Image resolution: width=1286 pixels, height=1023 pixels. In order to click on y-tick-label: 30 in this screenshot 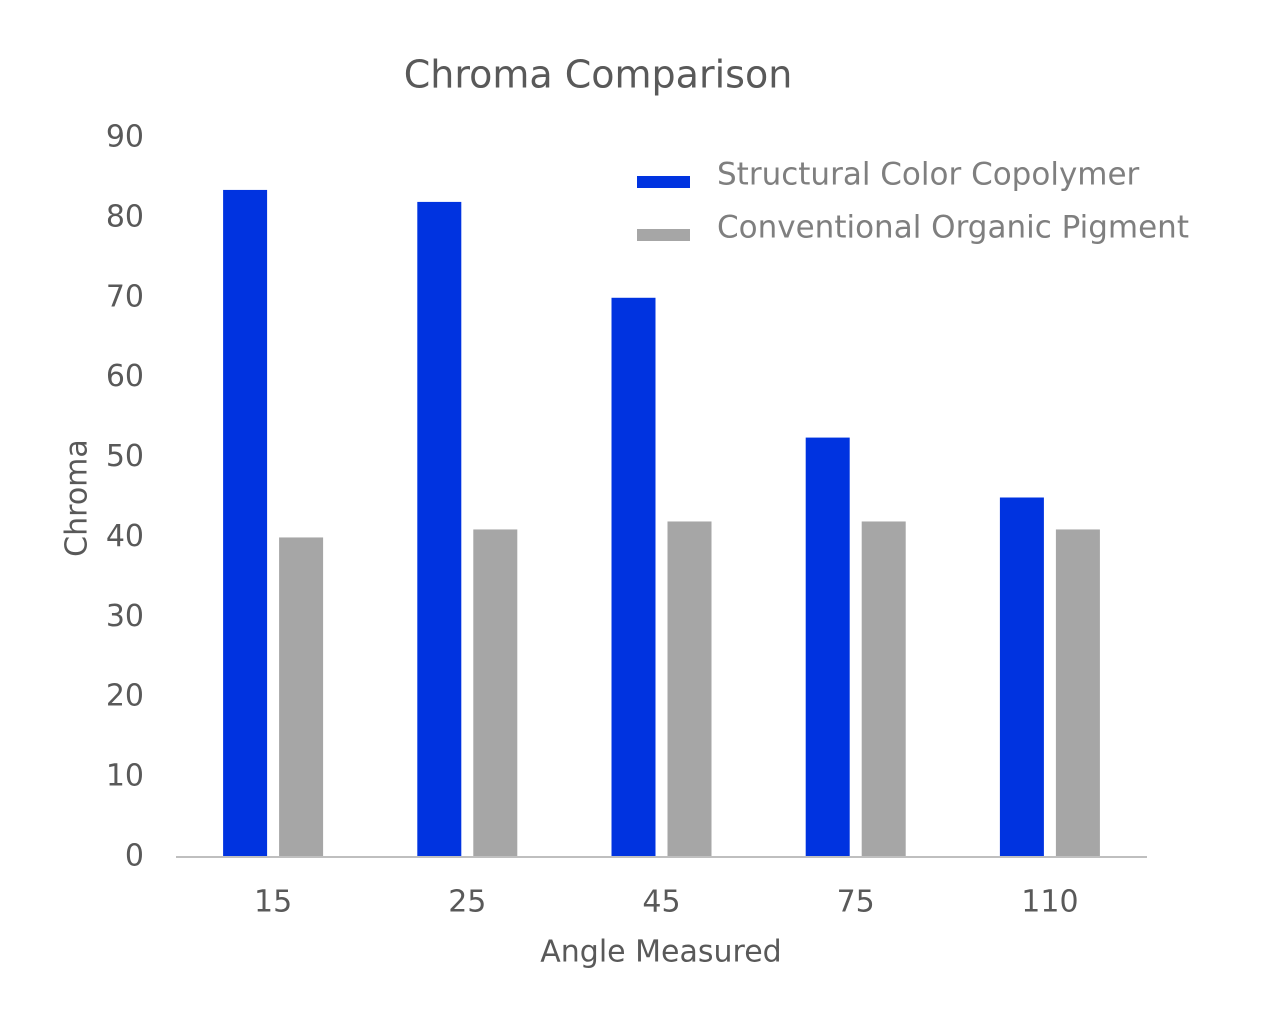, I will do `click(125, 616)`.